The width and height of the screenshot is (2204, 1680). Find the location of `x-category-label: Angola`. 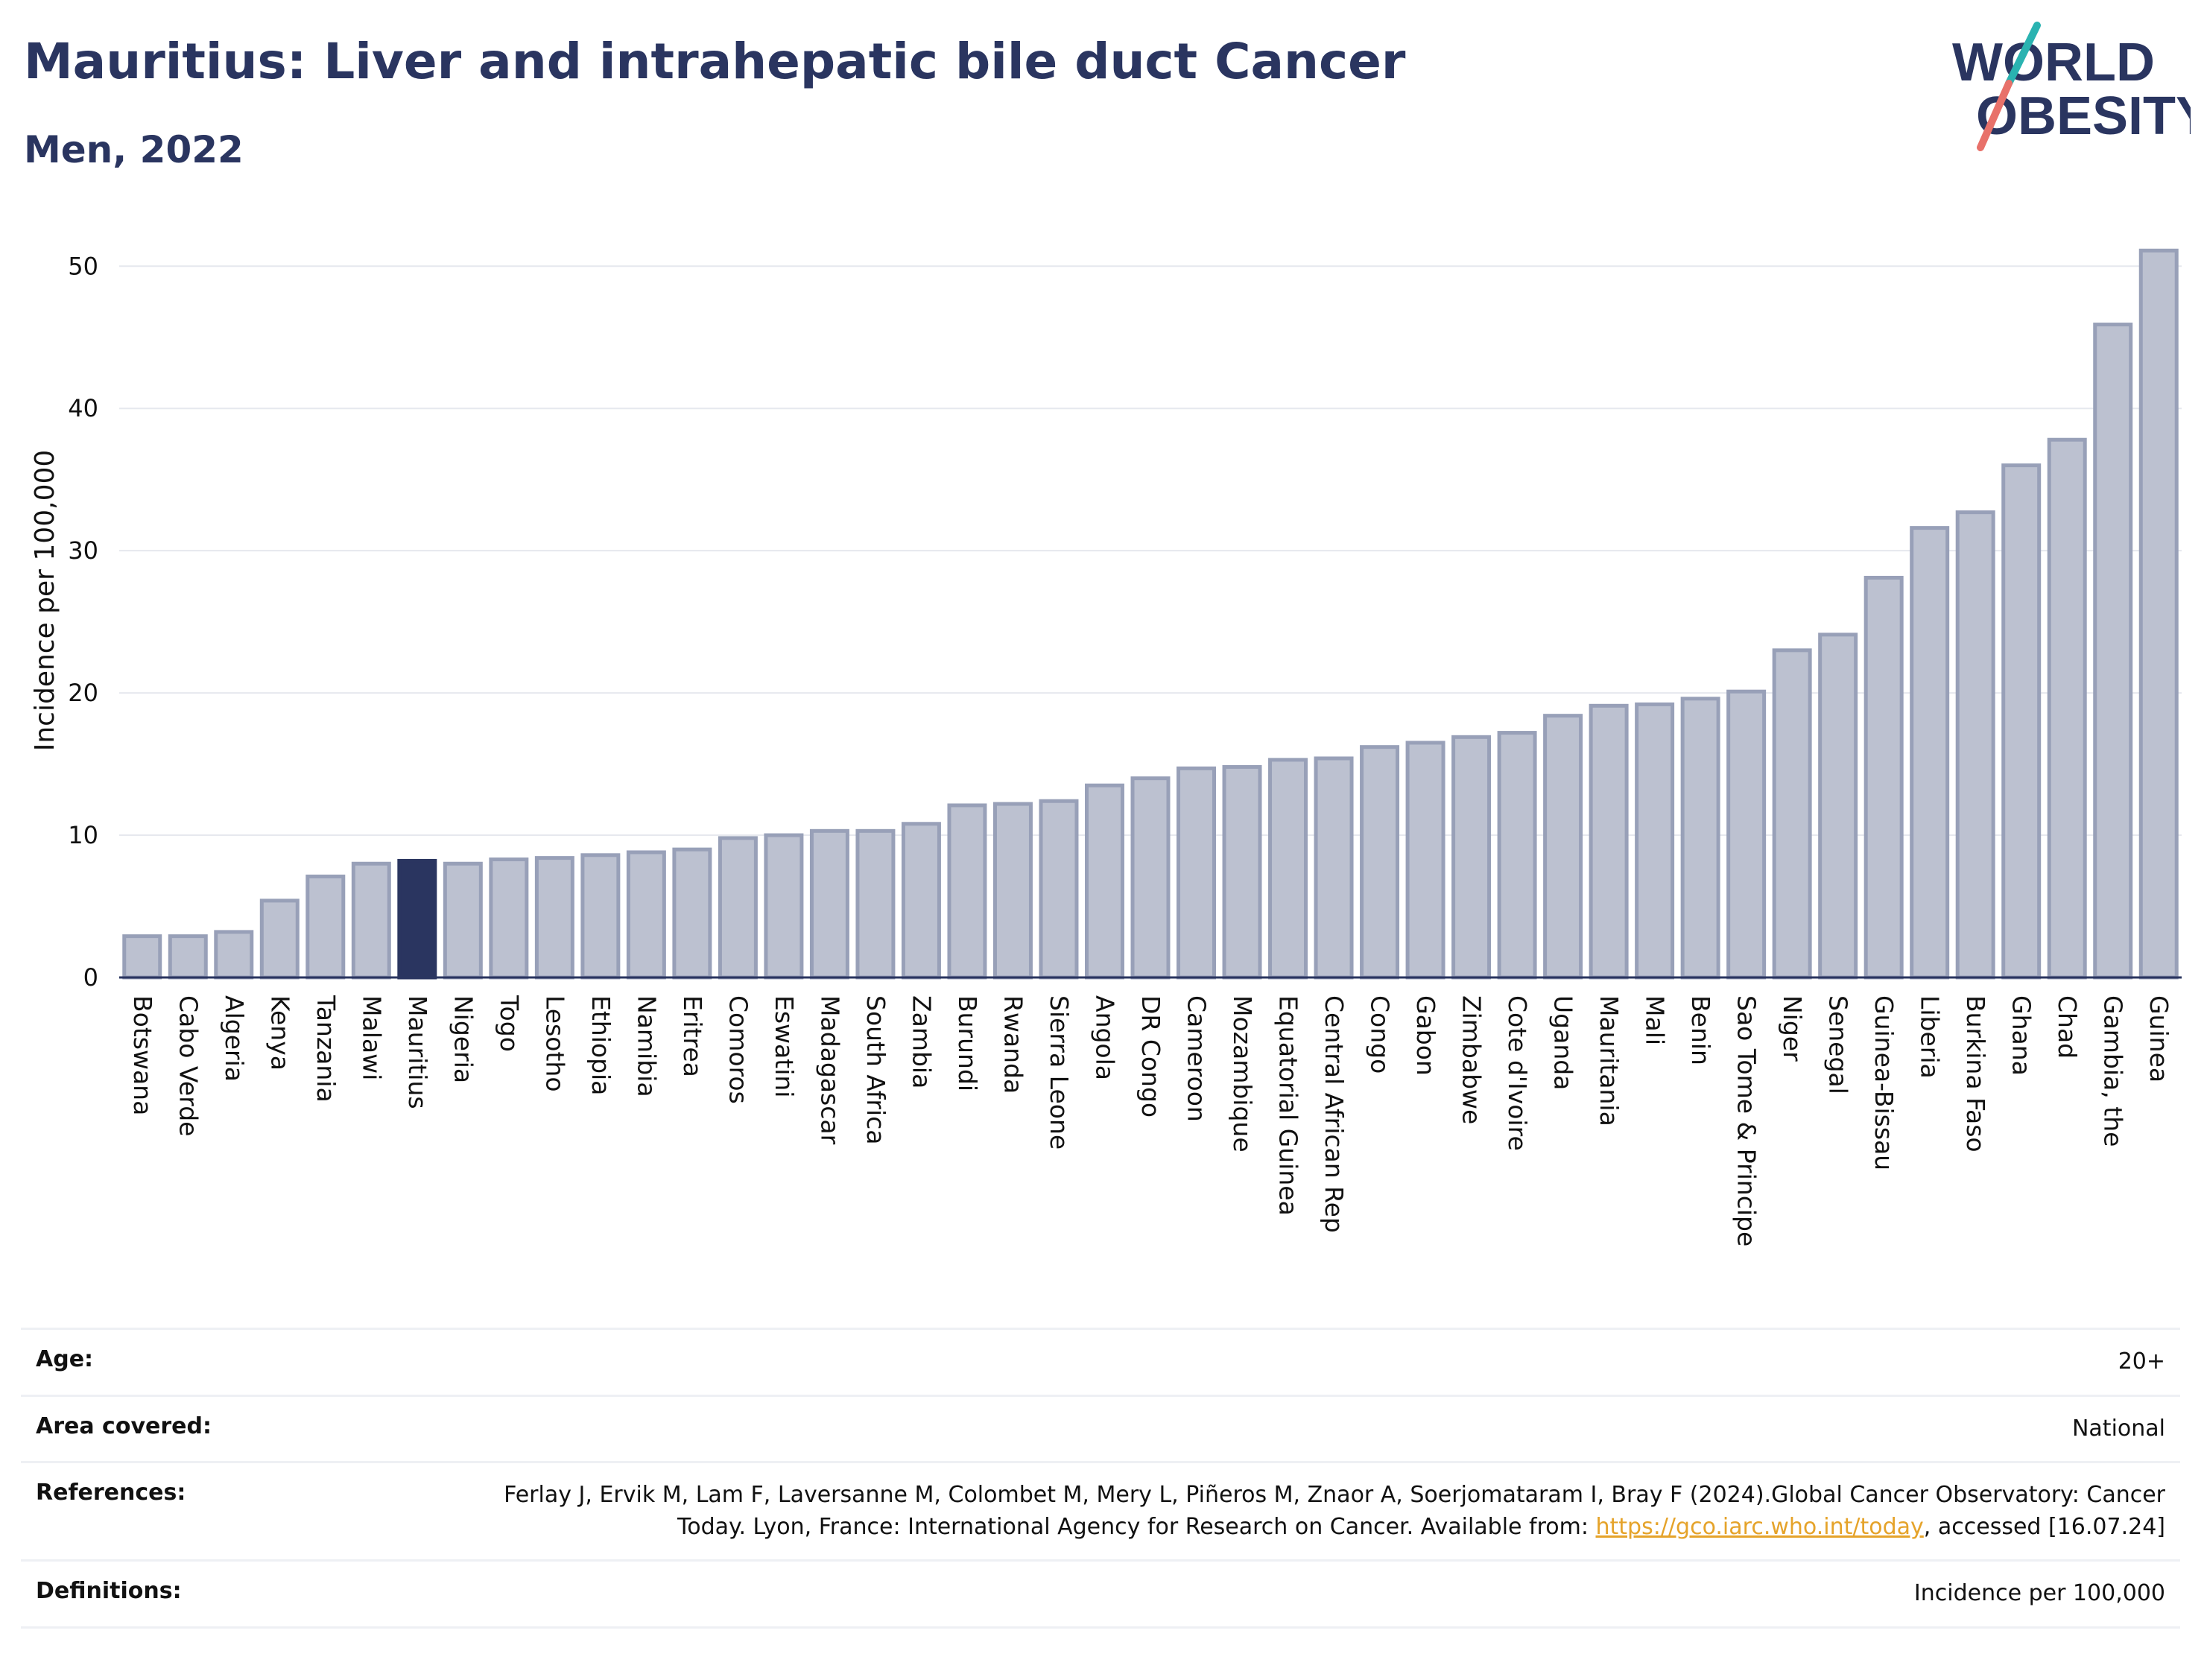

x-category-label: Angola is located at coordinates (1104, 1037).